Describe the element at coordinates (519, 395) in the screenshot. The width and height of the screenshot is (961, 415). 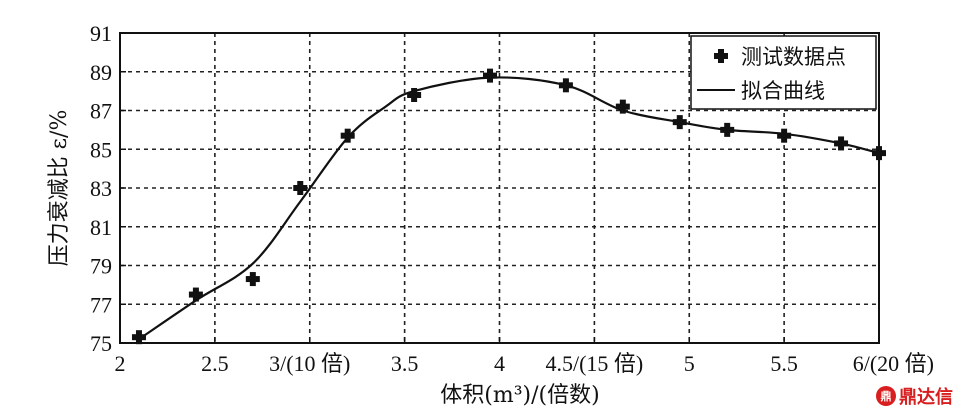
I see `x-axis-title: 体积(m³)/(倍数)` at that location.